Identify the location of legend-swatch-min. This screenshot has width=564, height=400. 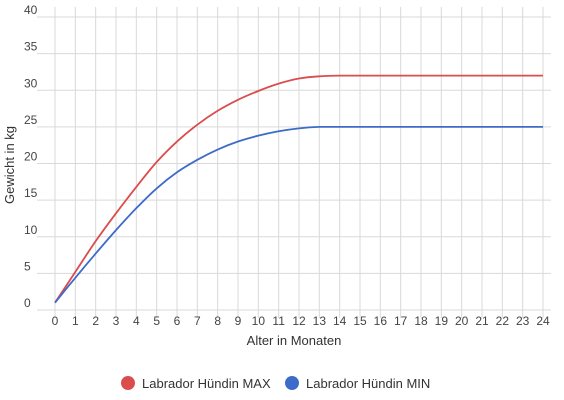
(292, 383).